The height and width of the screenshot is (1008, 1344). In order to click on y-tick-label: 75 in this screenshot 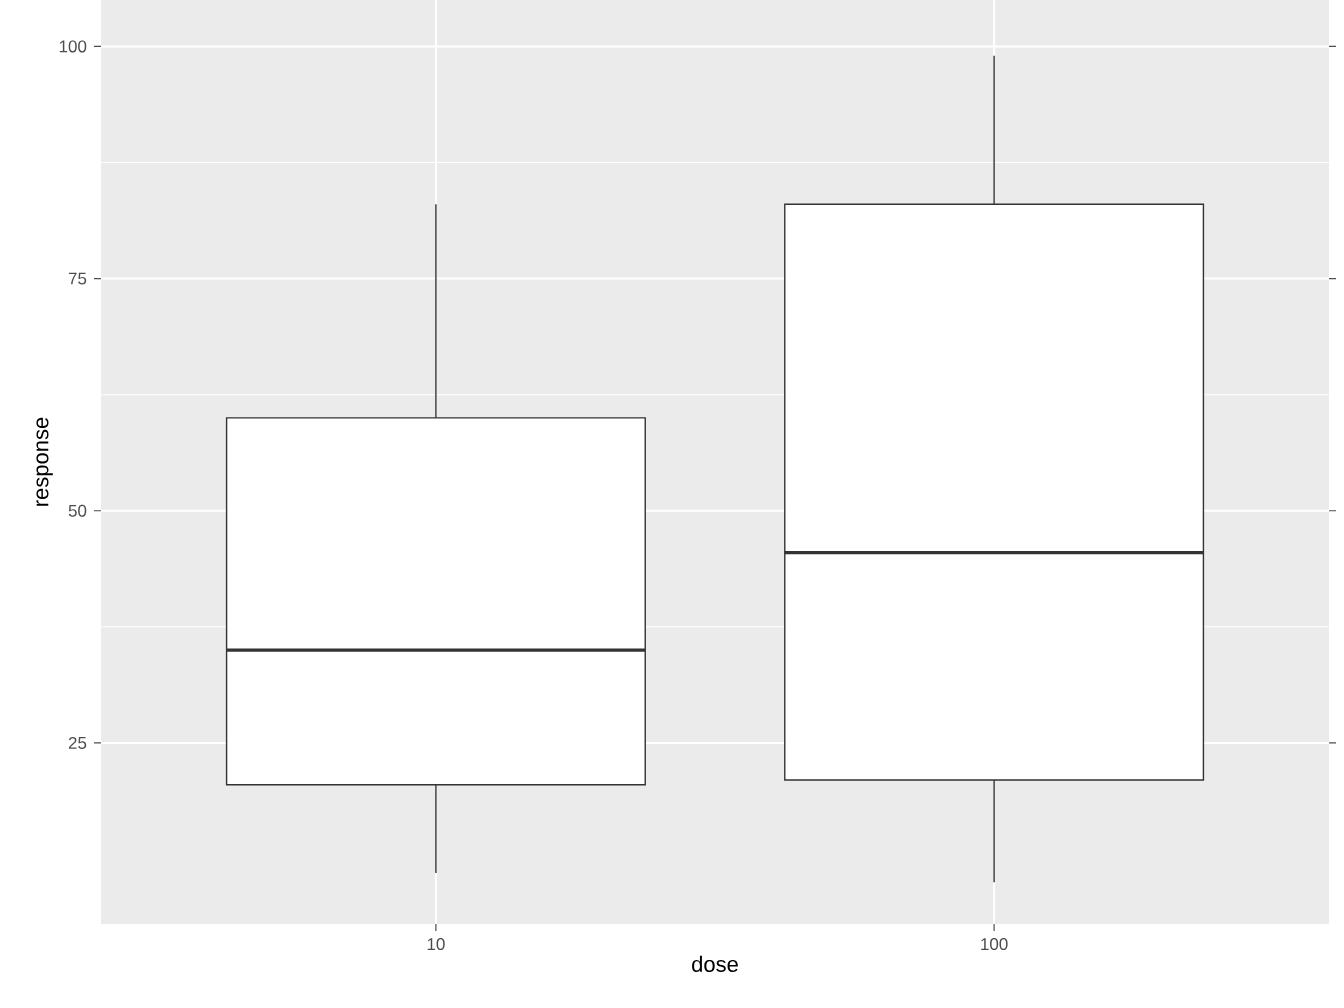, I will do `click(77, 278)`.